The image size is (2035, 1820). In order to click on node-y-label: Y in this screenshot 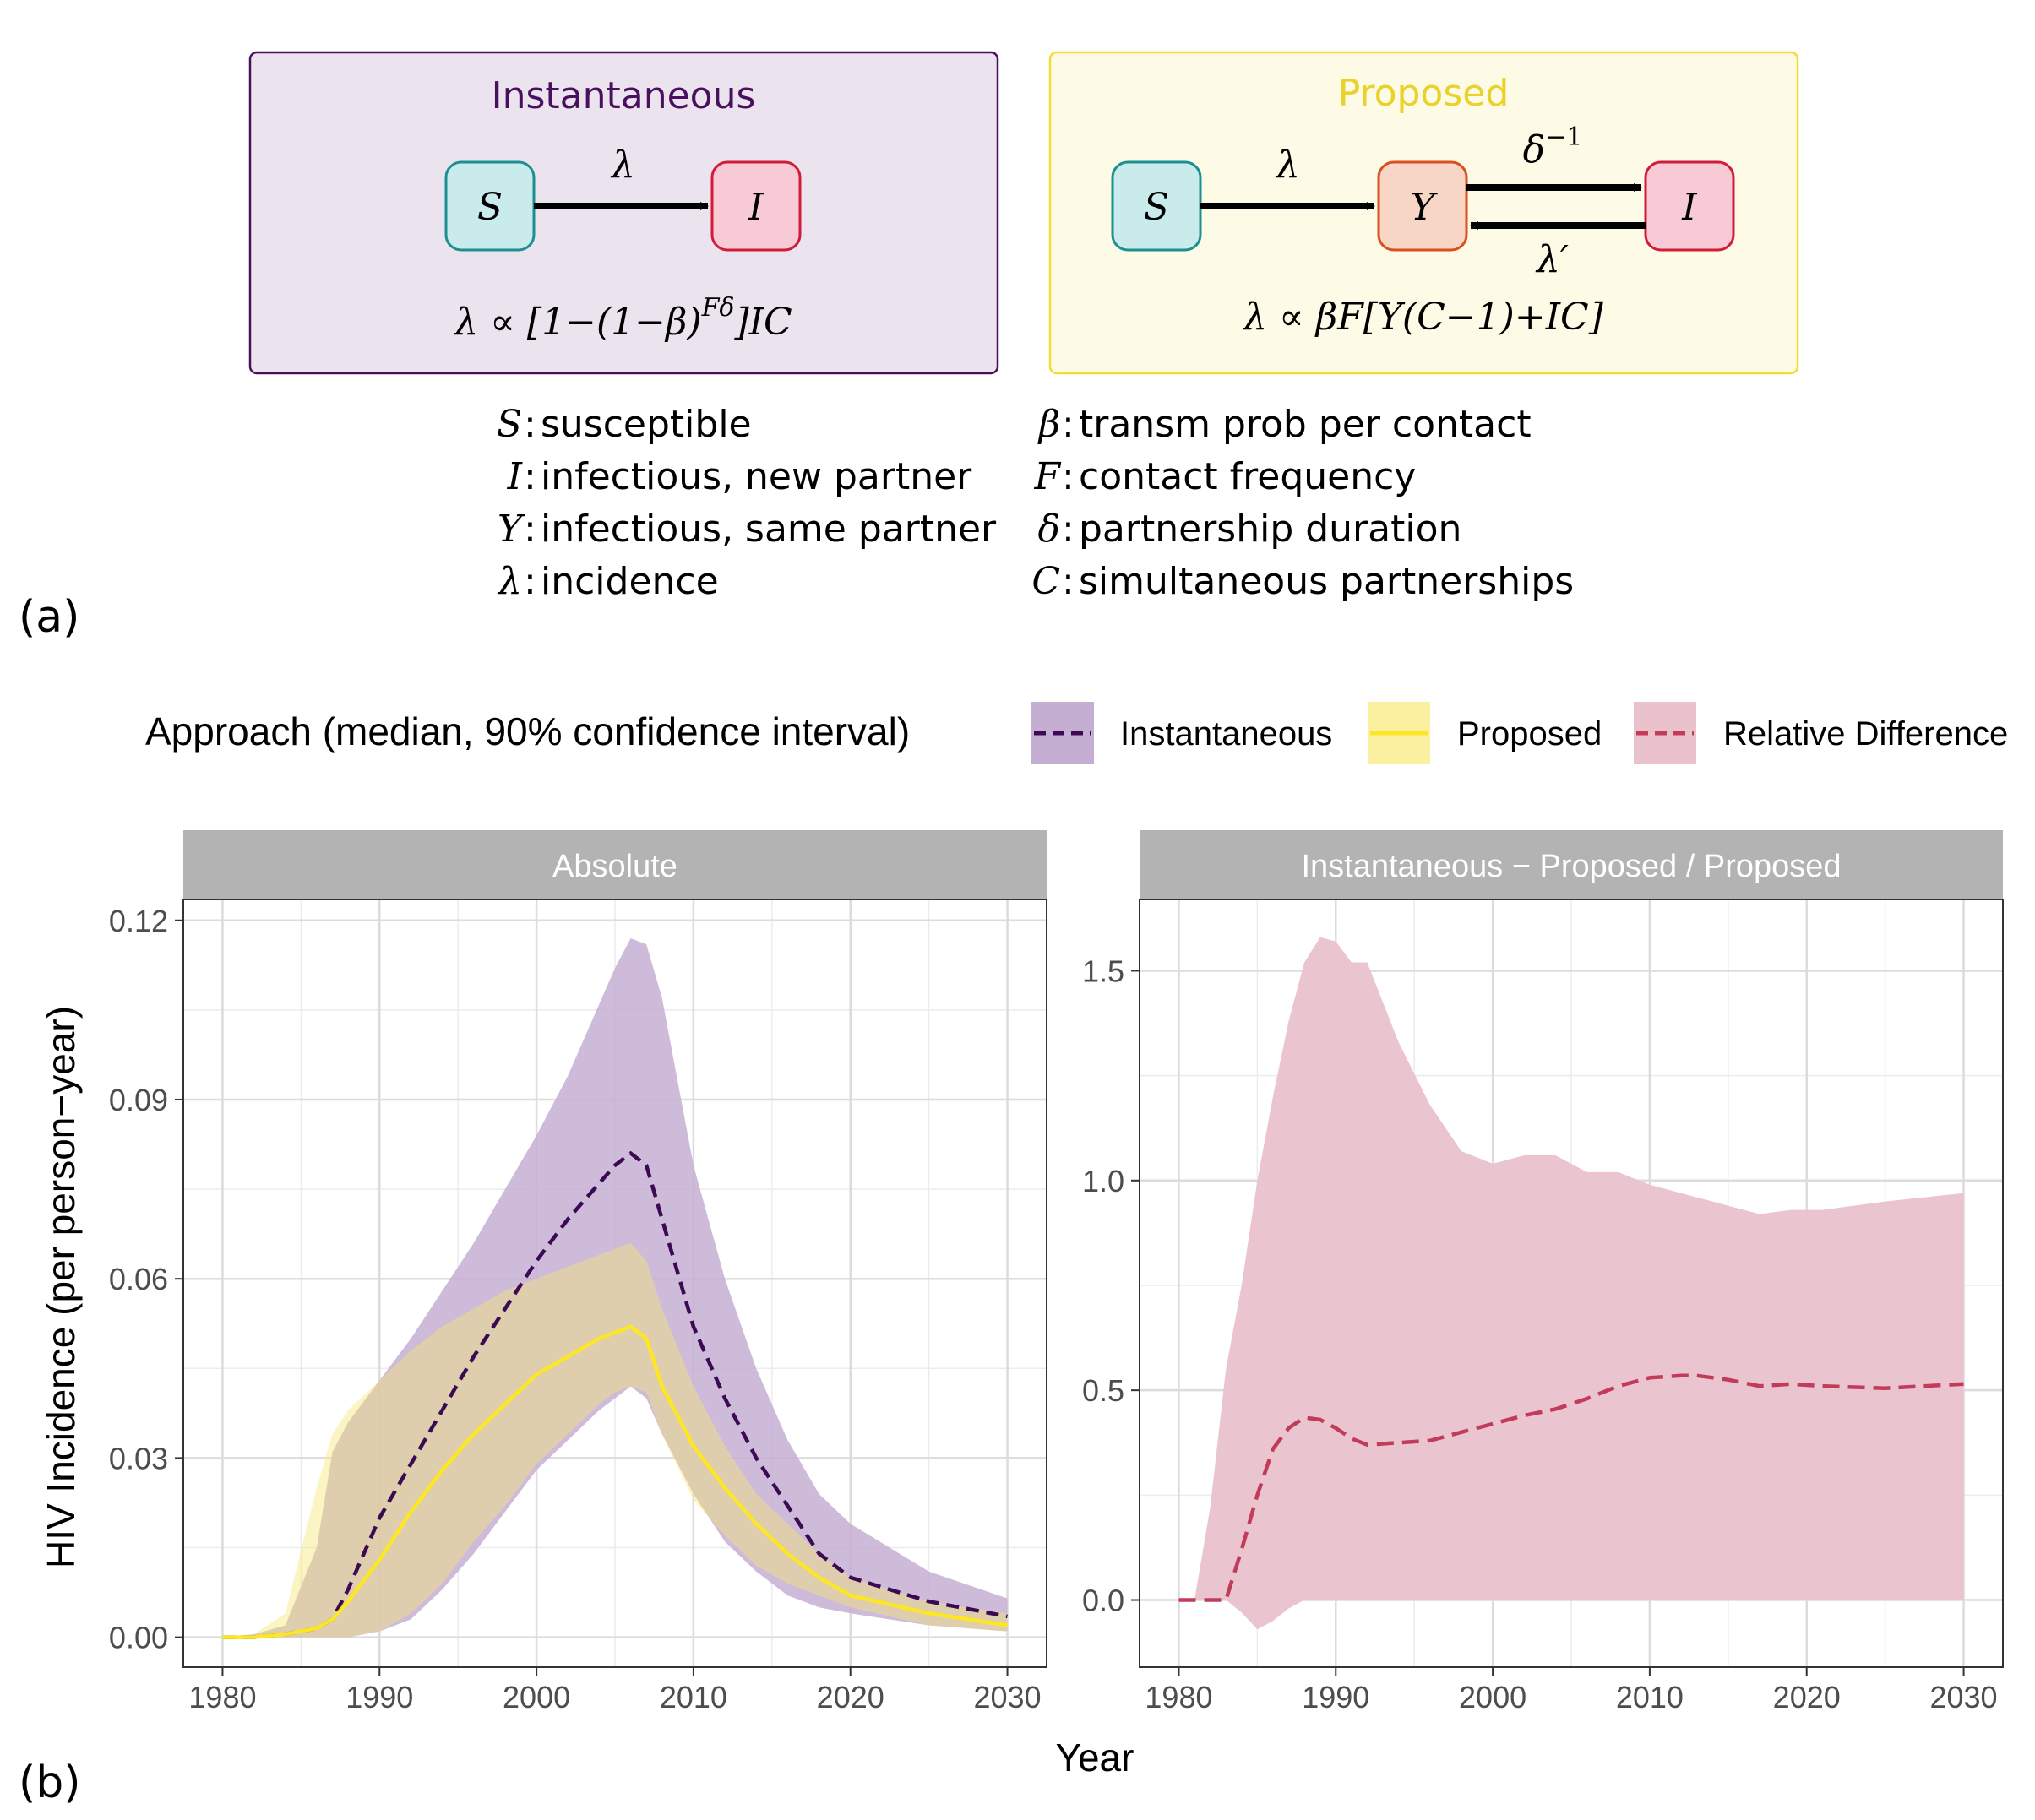, I will do `click(1424, 207)`.